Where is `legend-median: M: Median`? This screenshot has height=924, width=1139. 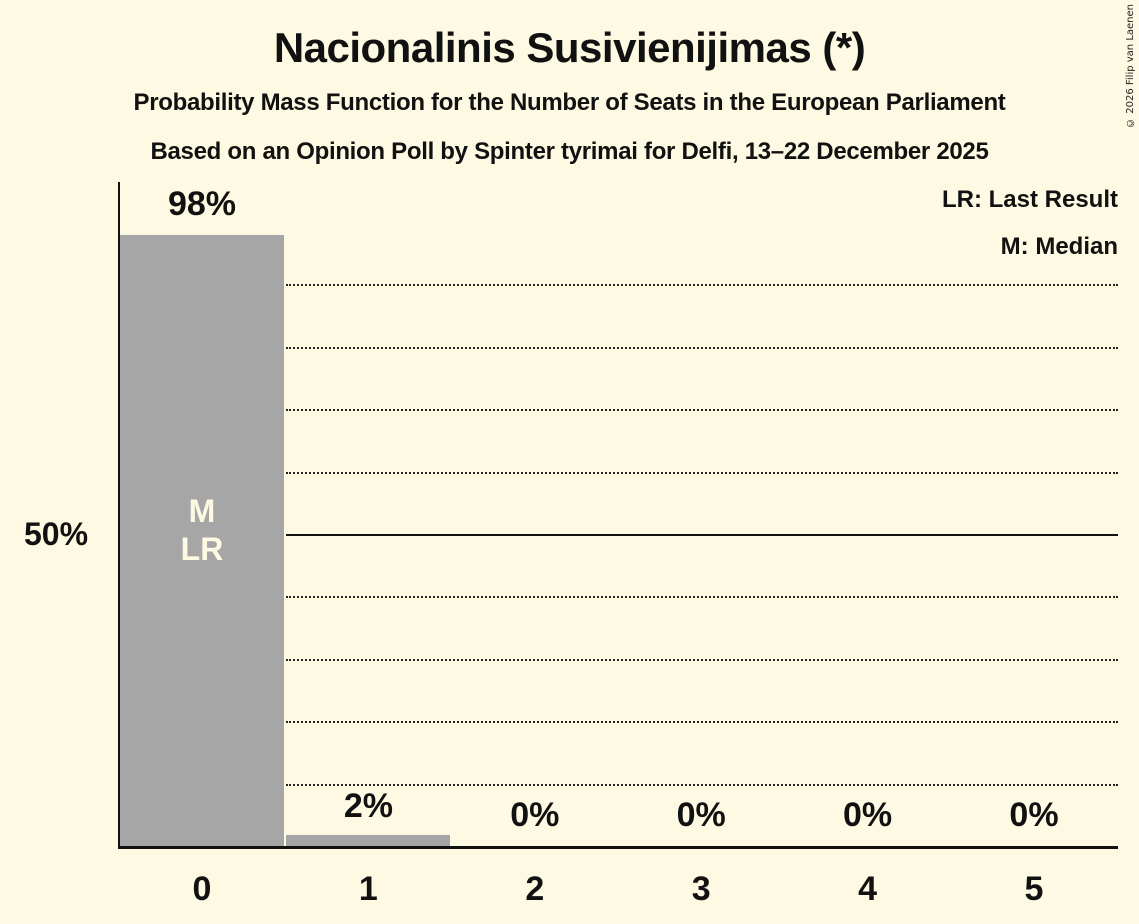 legend-median: M: Median is located at coordinates (1059, 246).